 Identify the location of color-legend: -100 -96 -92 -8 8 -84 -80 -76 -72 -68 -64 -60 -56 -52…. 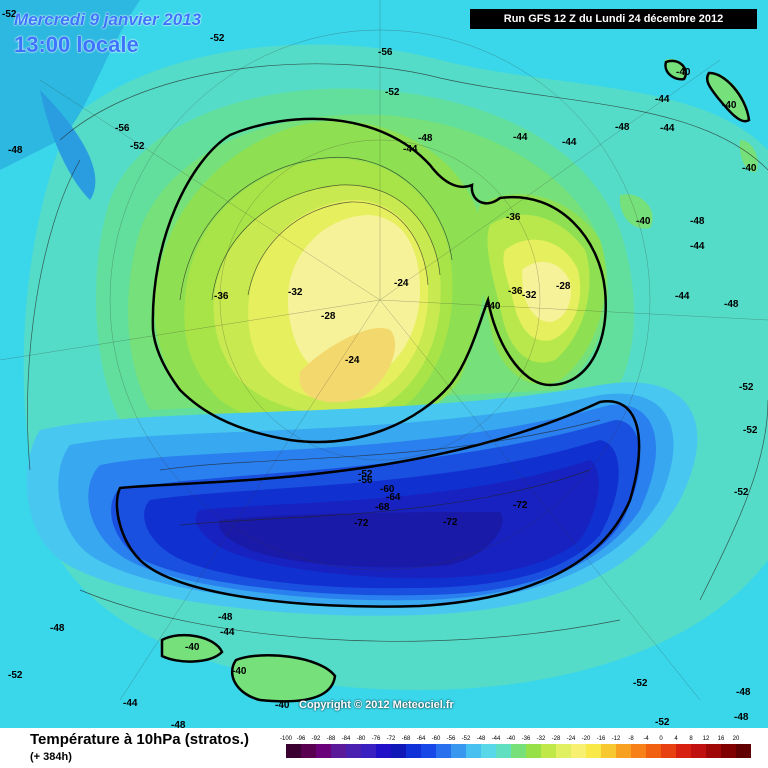
(515, 747).